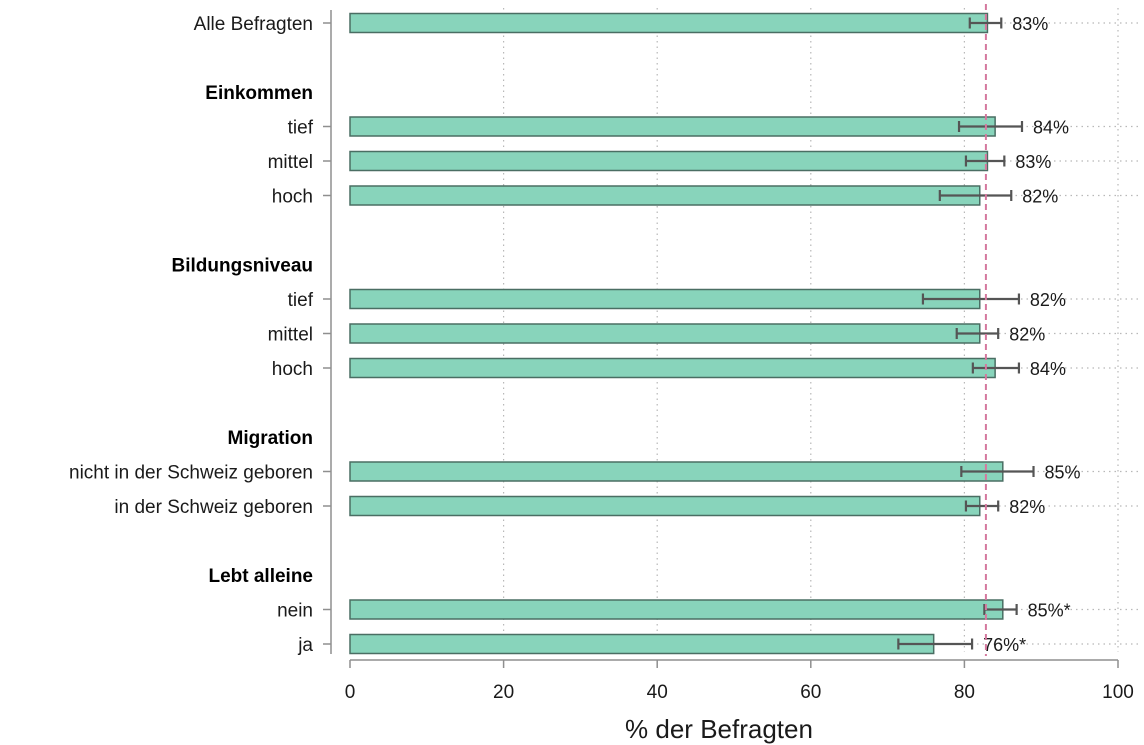 The image size is (1144, 745). I want to click on group-label: Einkommen, so click(259, 93).